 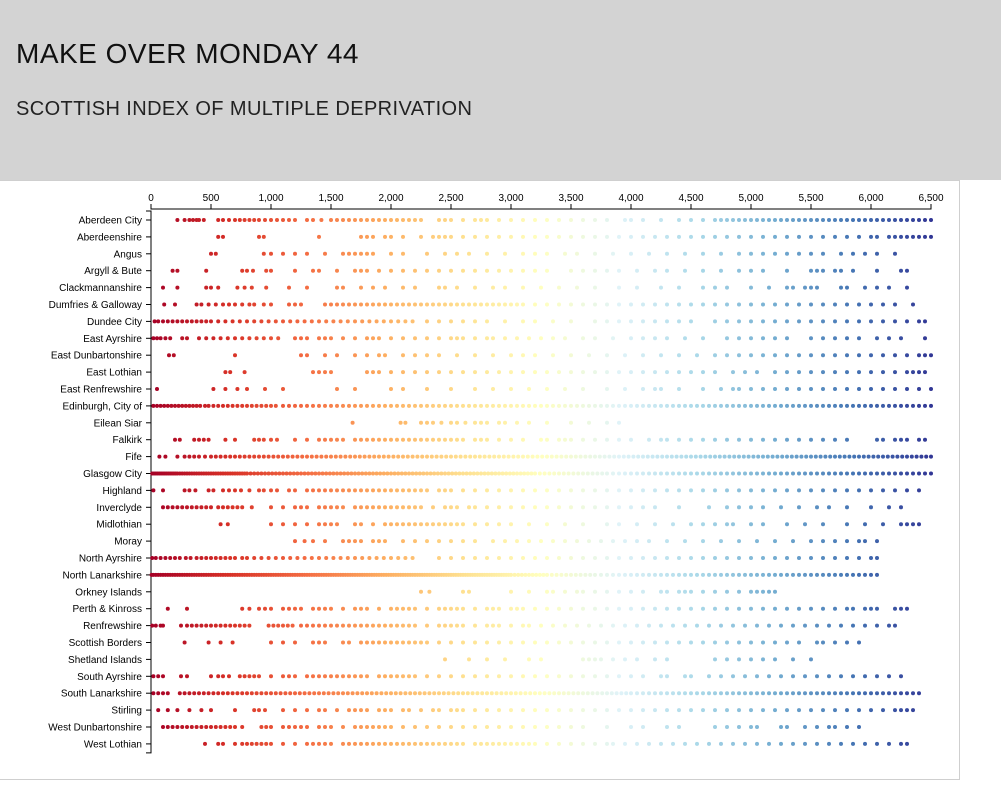 What do you see at coordinates (510, 198) in the screenshot?
I see `x-tick-label: 3,000` at bounding box center [510, 198].